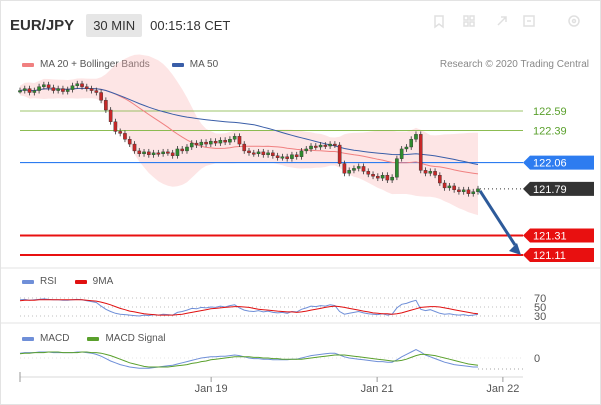  What do you see at coordinates (550, 237) in the screenshot?
I see `level-label-4: 121.31` at bounding box center [550, 237].